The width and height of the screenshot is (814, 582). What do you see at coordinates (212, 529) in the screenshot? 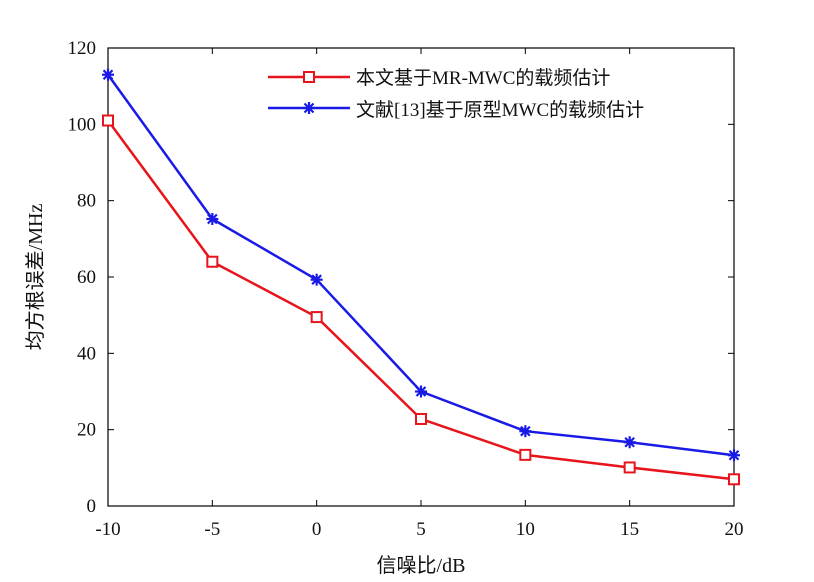
I see `x-tick-label: -5` at bounding box center [212, 529].